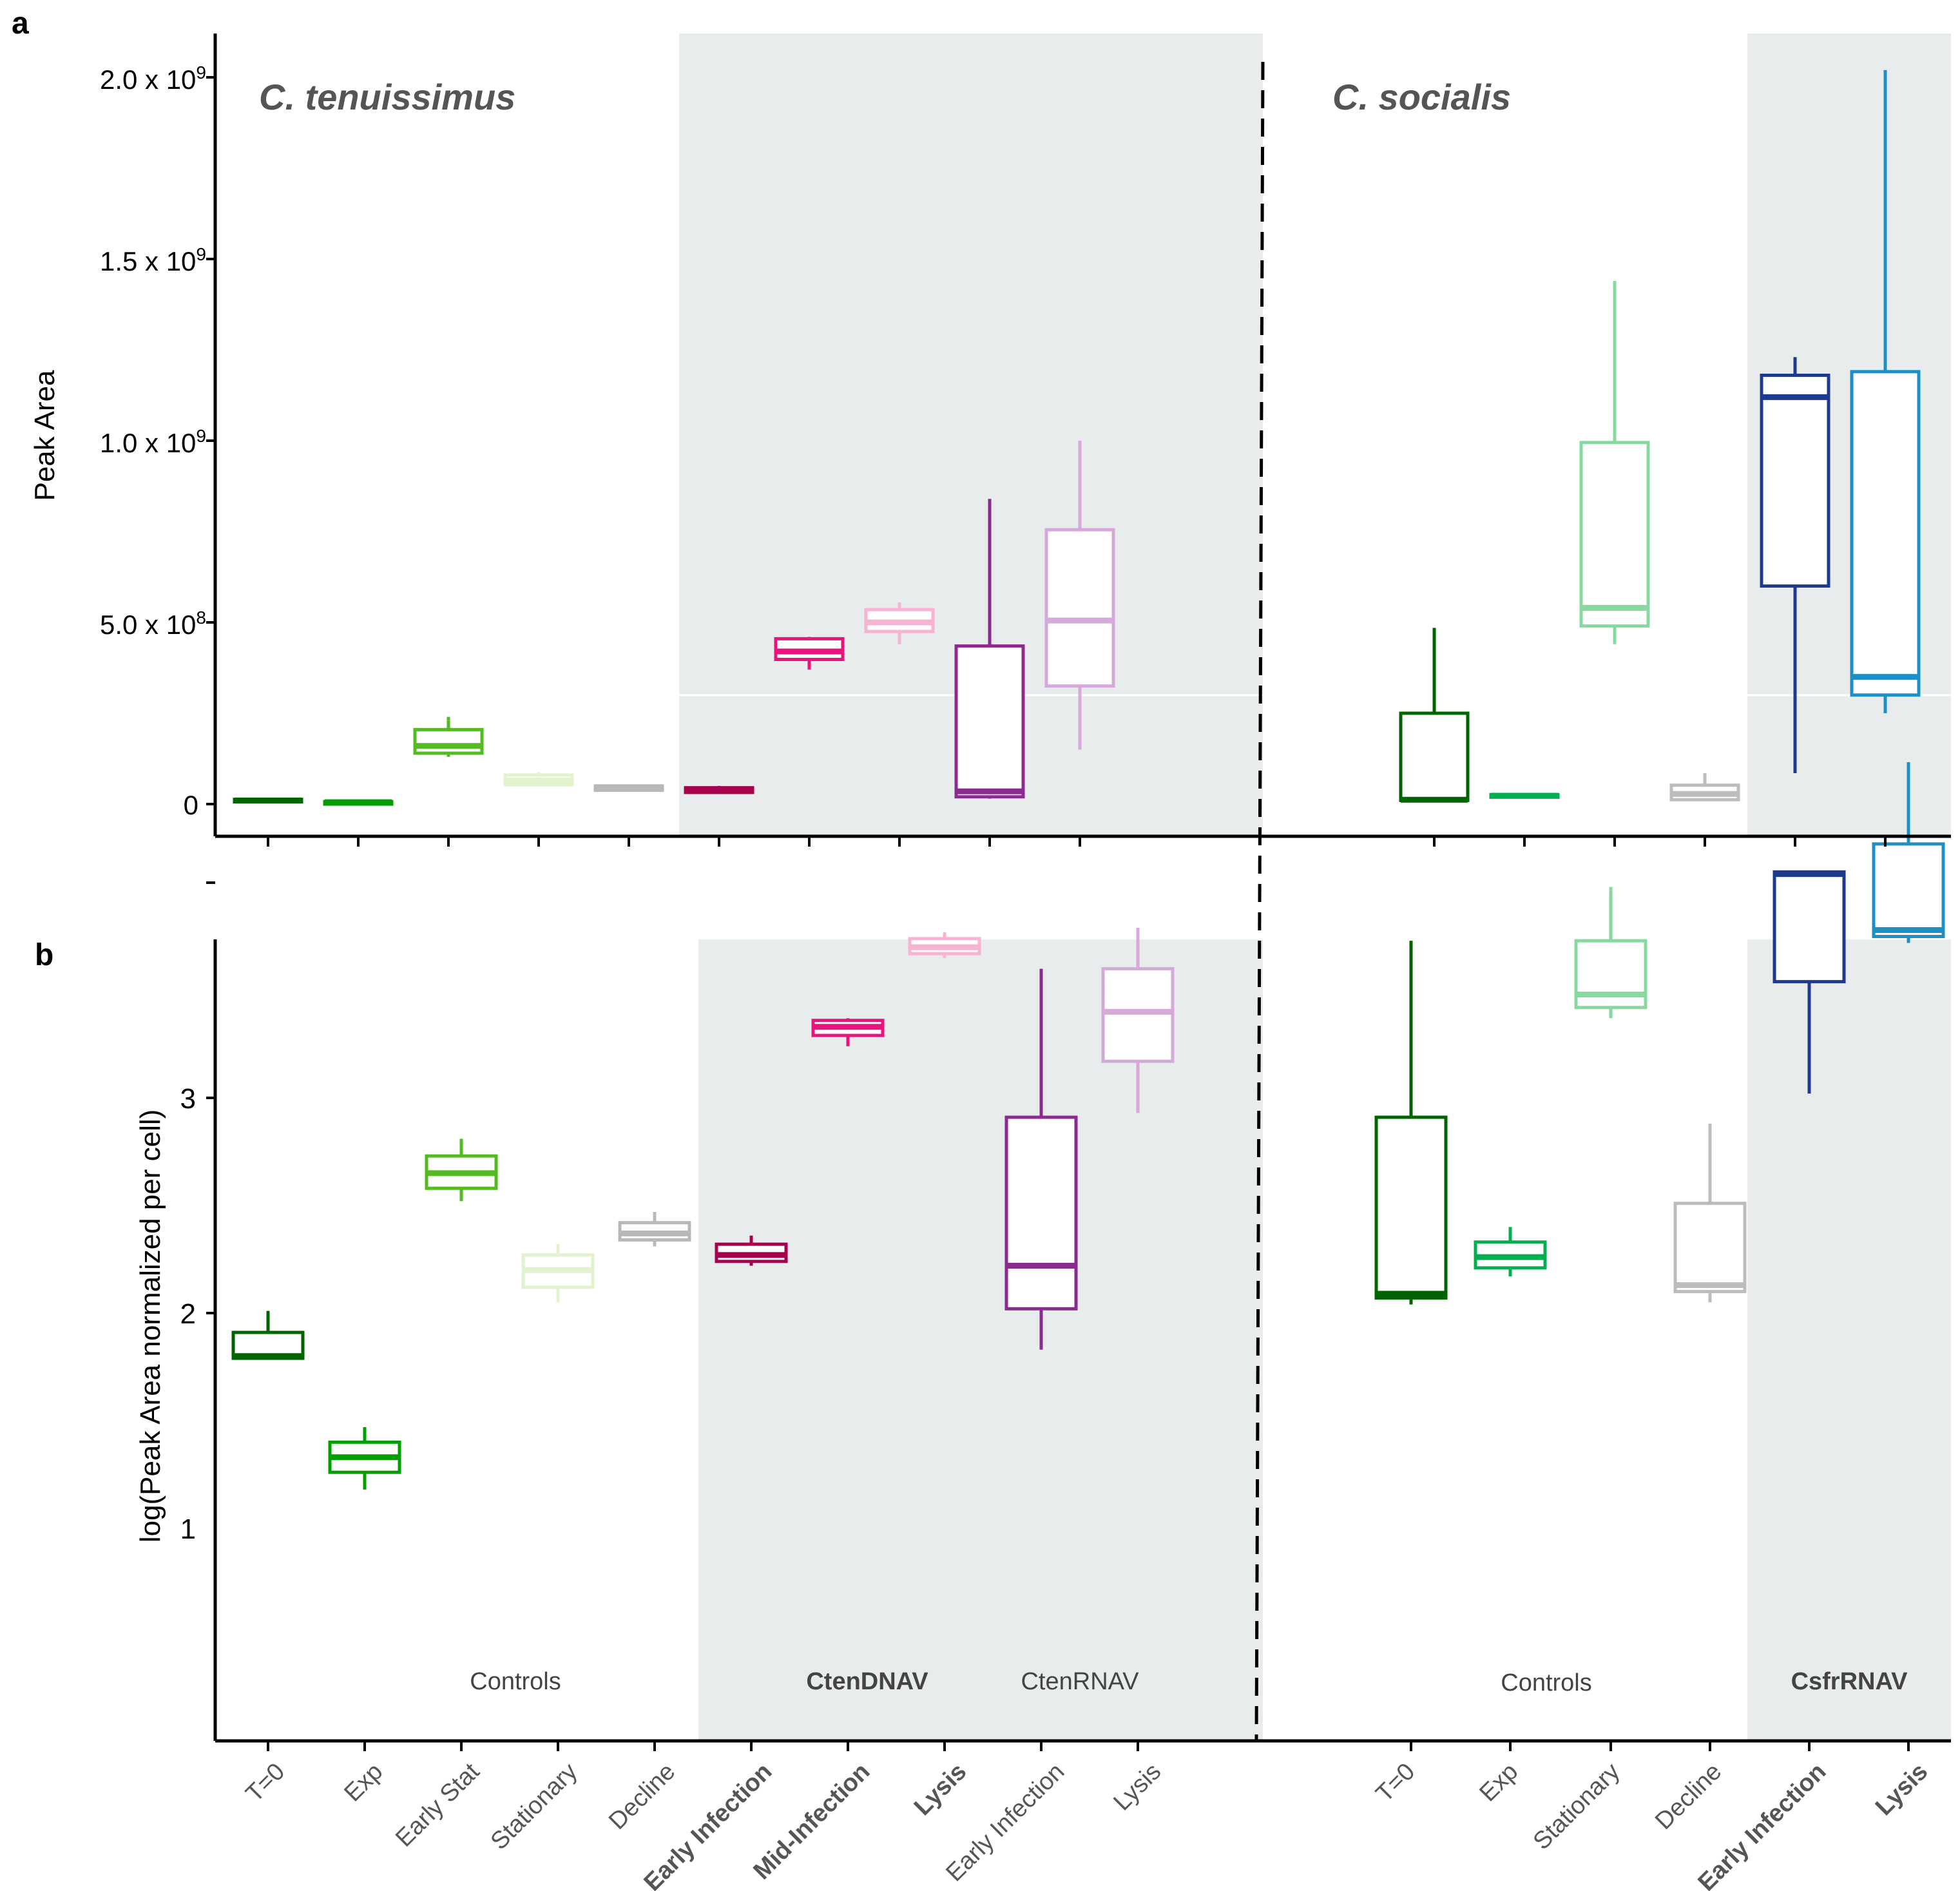  Describe the element at coordinates (1850, 1682) in the screenshot. I see `group-label-csfrrnav: CsfrRNAV` at that location.